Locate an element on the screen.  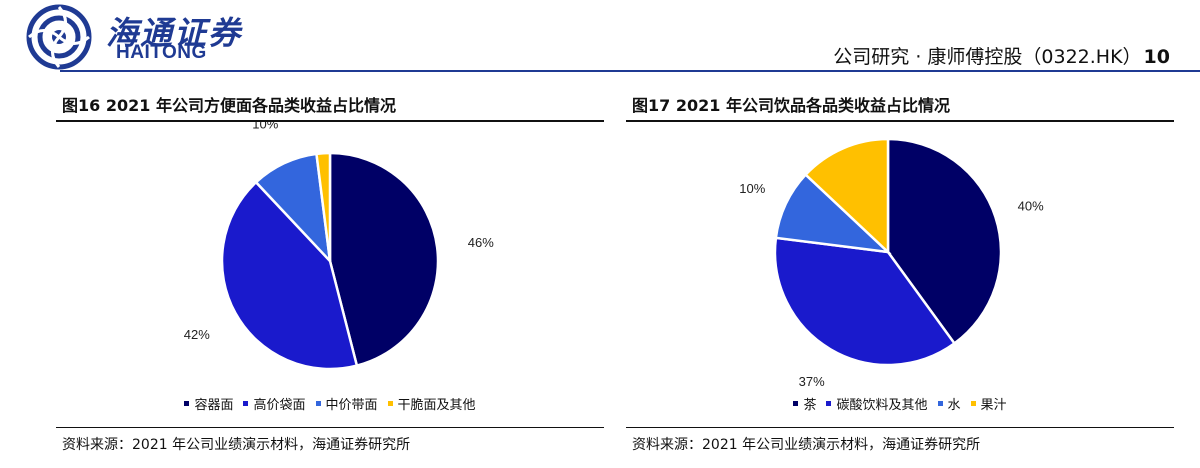
header-divider is located at coordinates (630, 71).